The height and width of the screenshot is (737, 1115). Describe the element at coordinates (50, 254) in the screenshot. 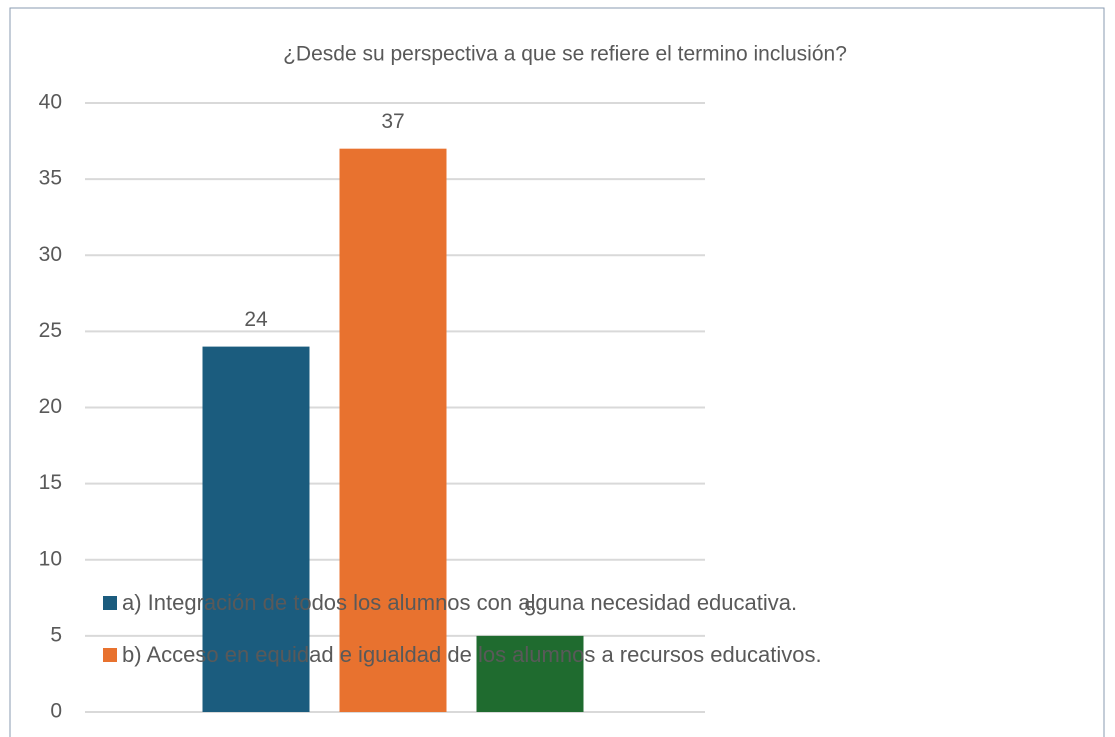

I see `y-tick-label: 30` at that location.